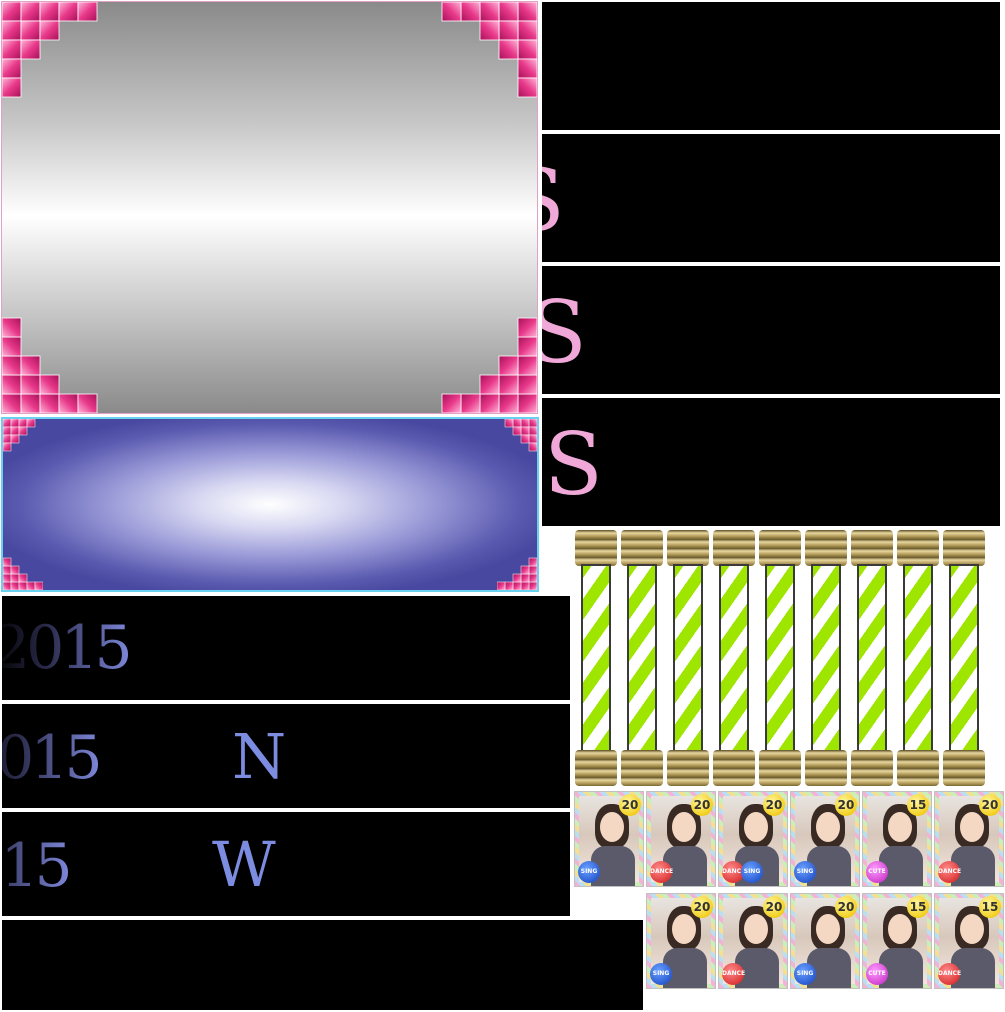 Image resolution: width=1005 pixels, height=1012 pixels. Describe the element at coordinates (259, 756) in the screenshot. I see `glyph-letter: N` at that location.